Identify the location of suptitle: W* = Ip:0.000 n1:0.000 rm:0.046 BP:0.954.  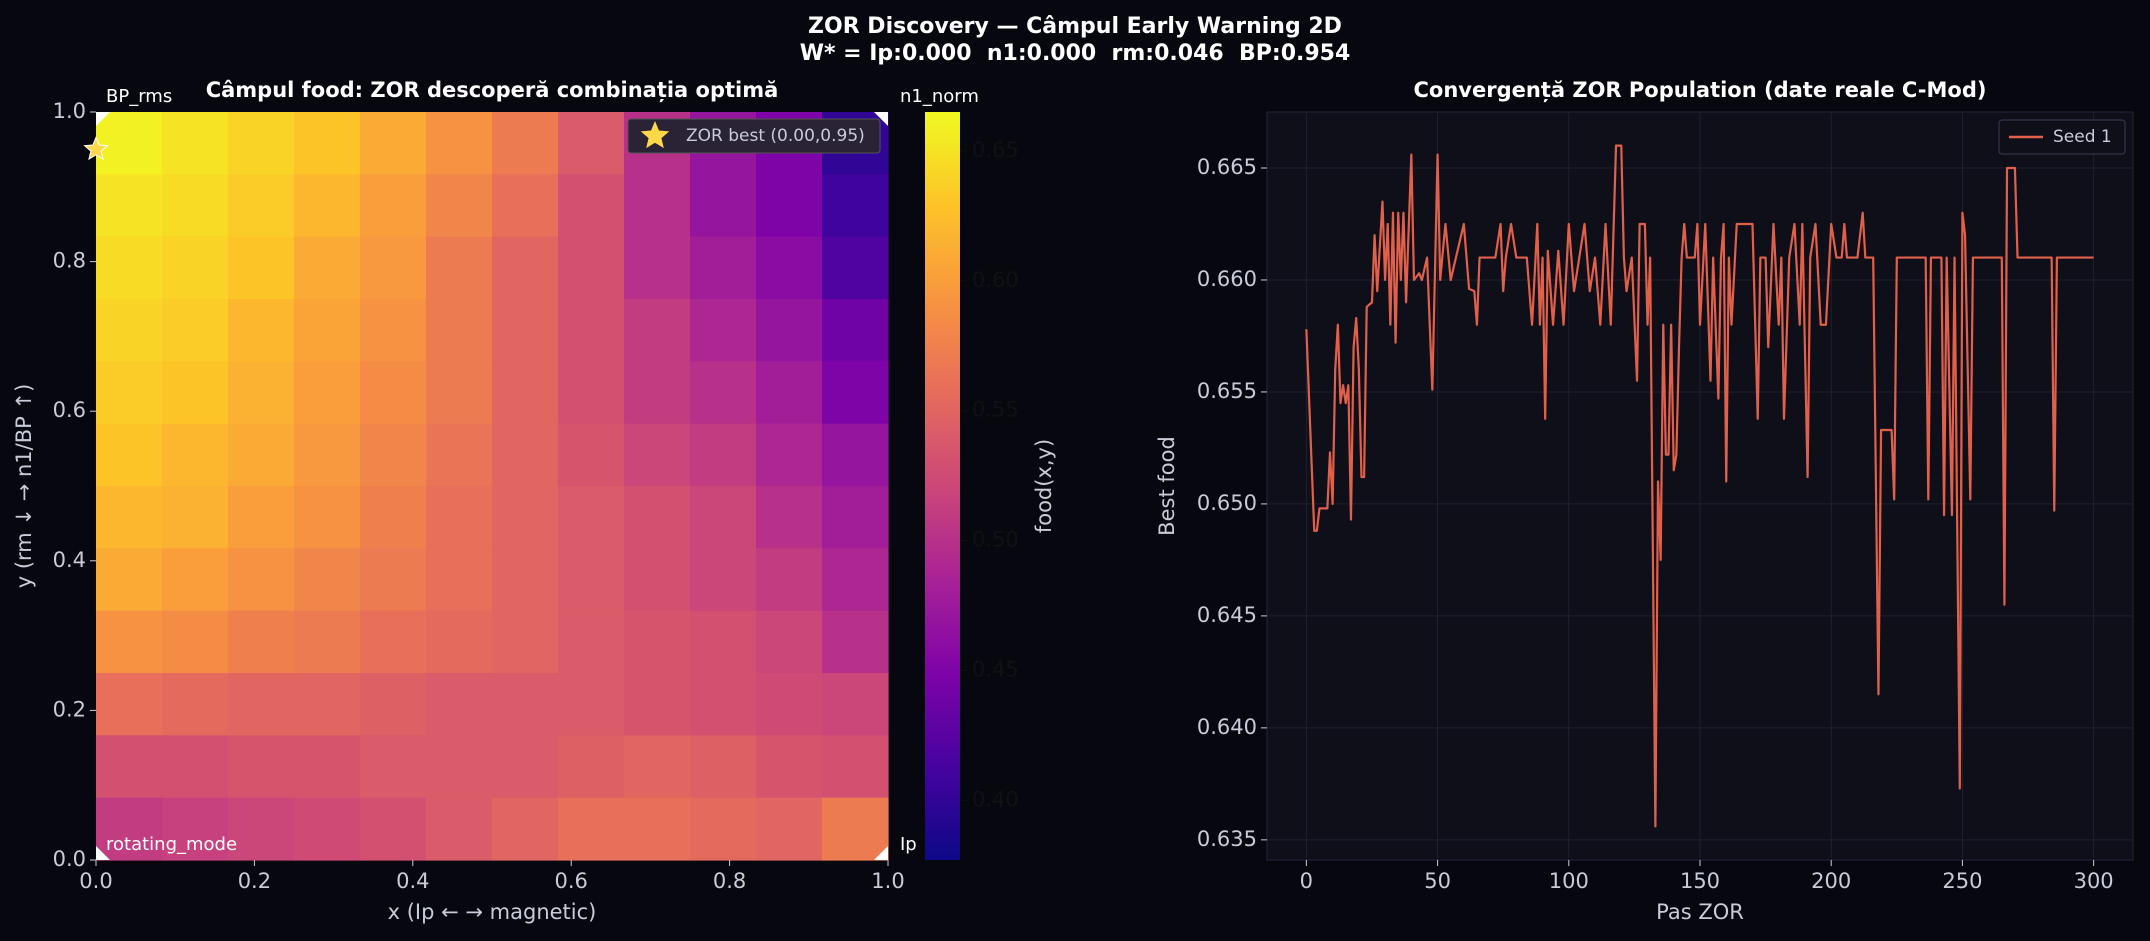
(1075, 53).